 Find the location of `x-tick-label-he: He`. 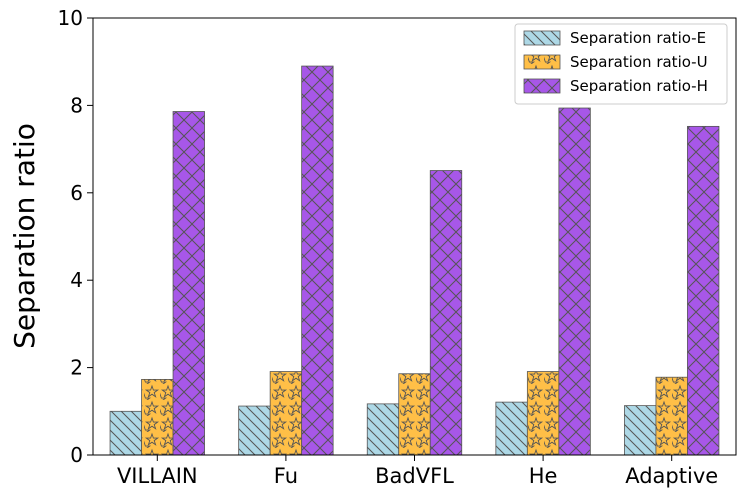

x-tick-label-he: He is located at coordinates (543, 476).